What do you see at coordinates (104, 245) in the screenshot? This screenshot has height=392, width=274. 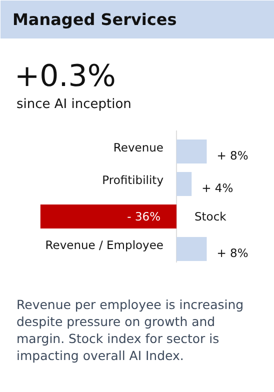 I see `y-tick-label: Revenue / Employee` at bounding box center [104, 245].